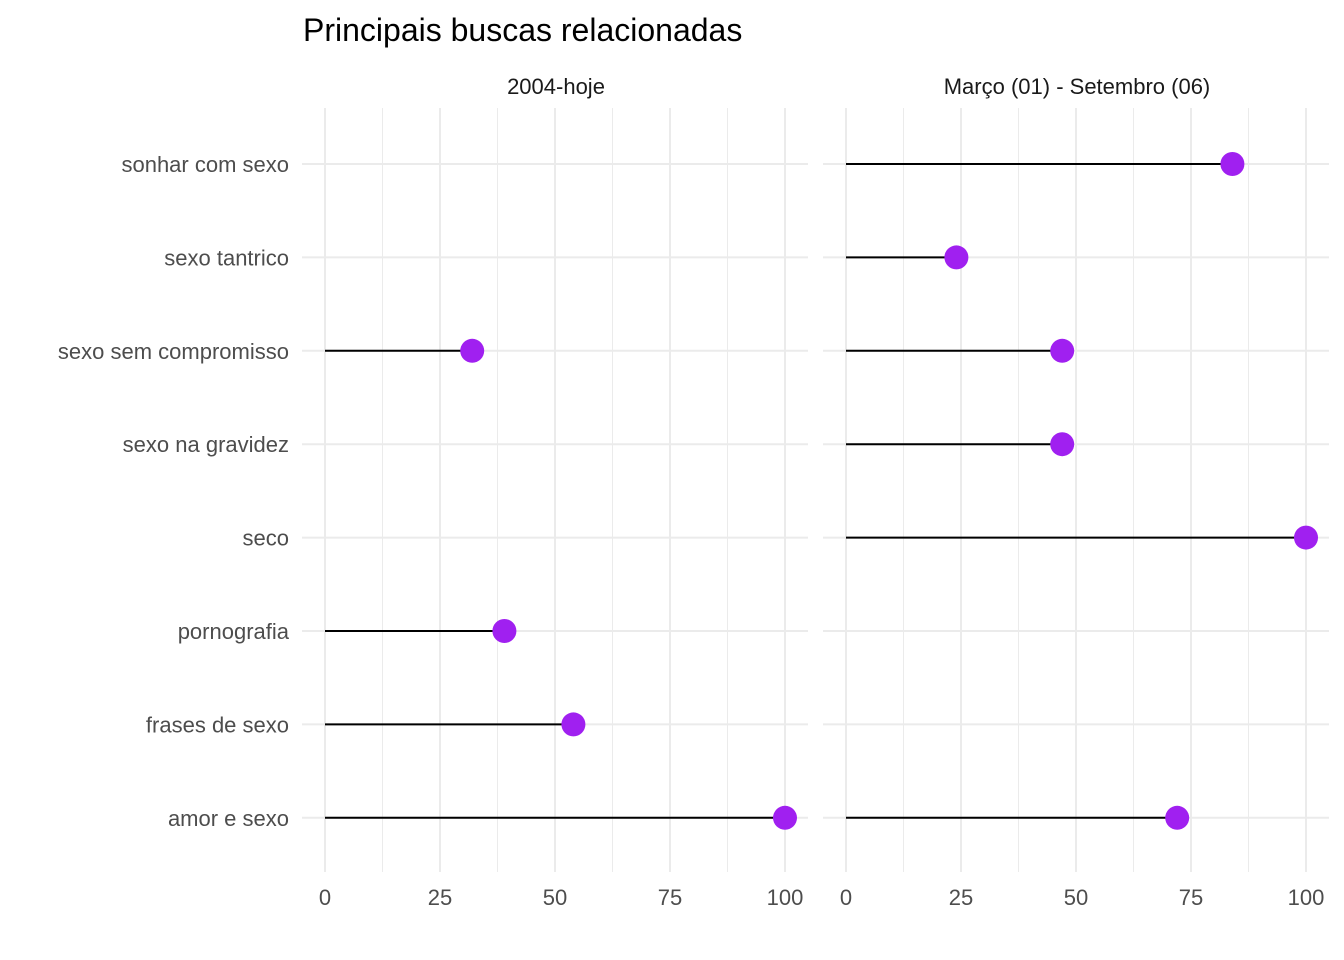  What do you see at coordinates (1077, 86) in the screenshot?
I see `facet-label: Março (01) - Setembro (06)` at bounding box center [1077, 86].